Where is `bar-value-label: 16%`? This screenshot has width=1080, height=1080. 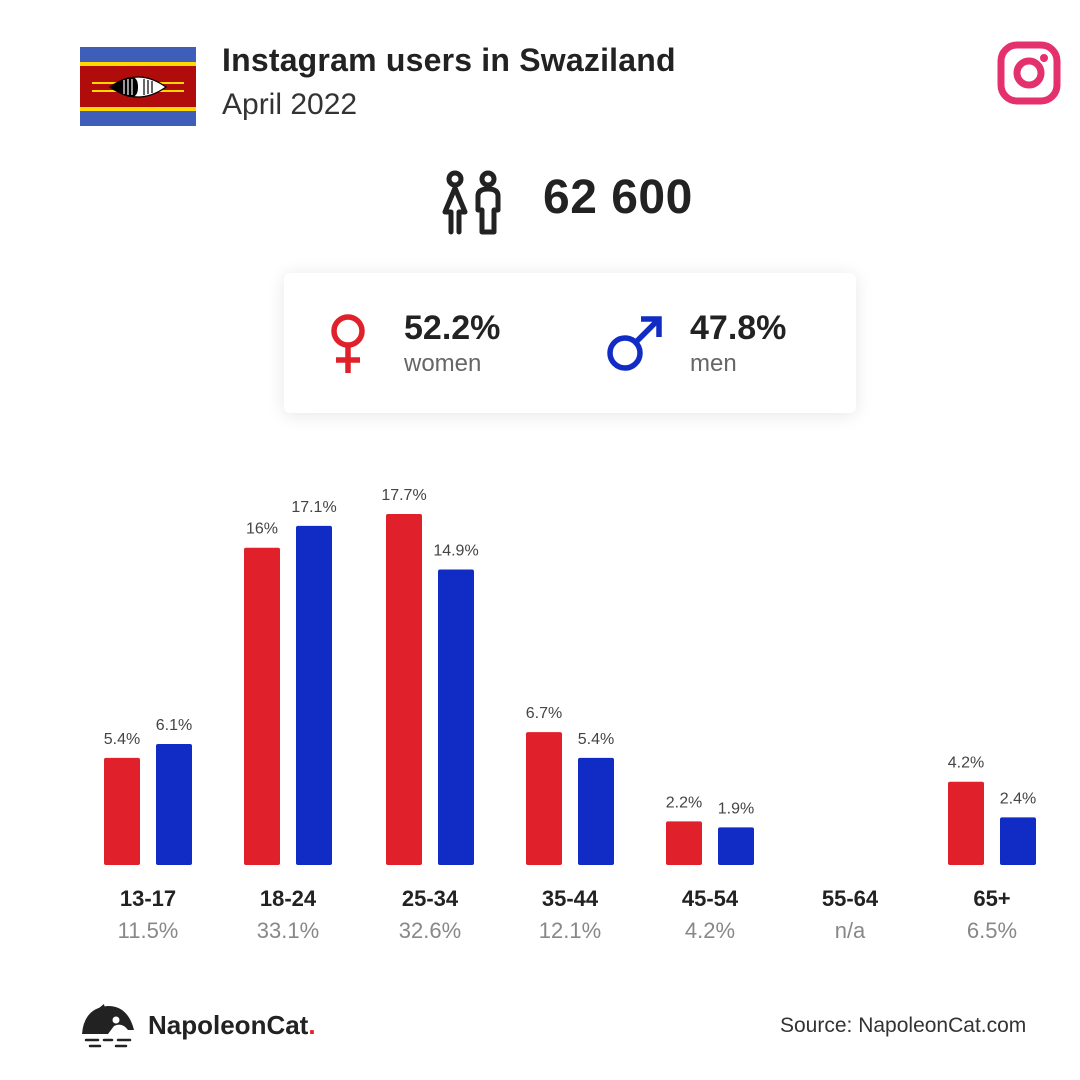 bar-value-label: 16% is located at coordinates (262, 529).